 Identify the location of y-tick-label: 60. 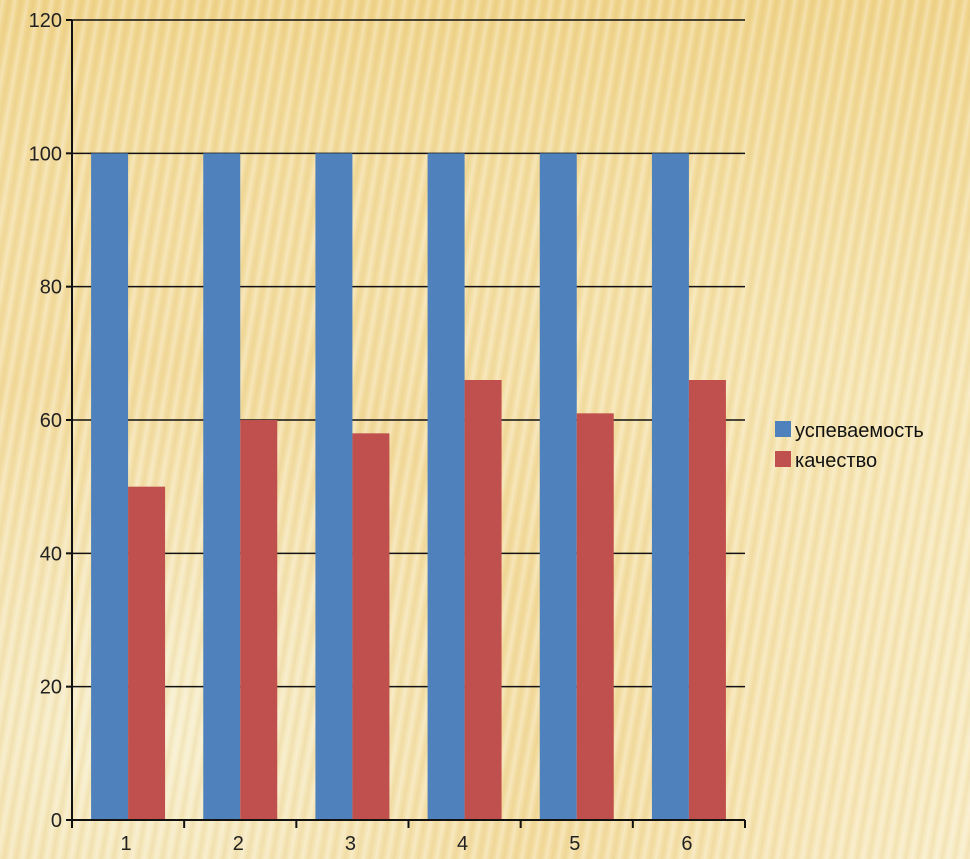
(51, 421).